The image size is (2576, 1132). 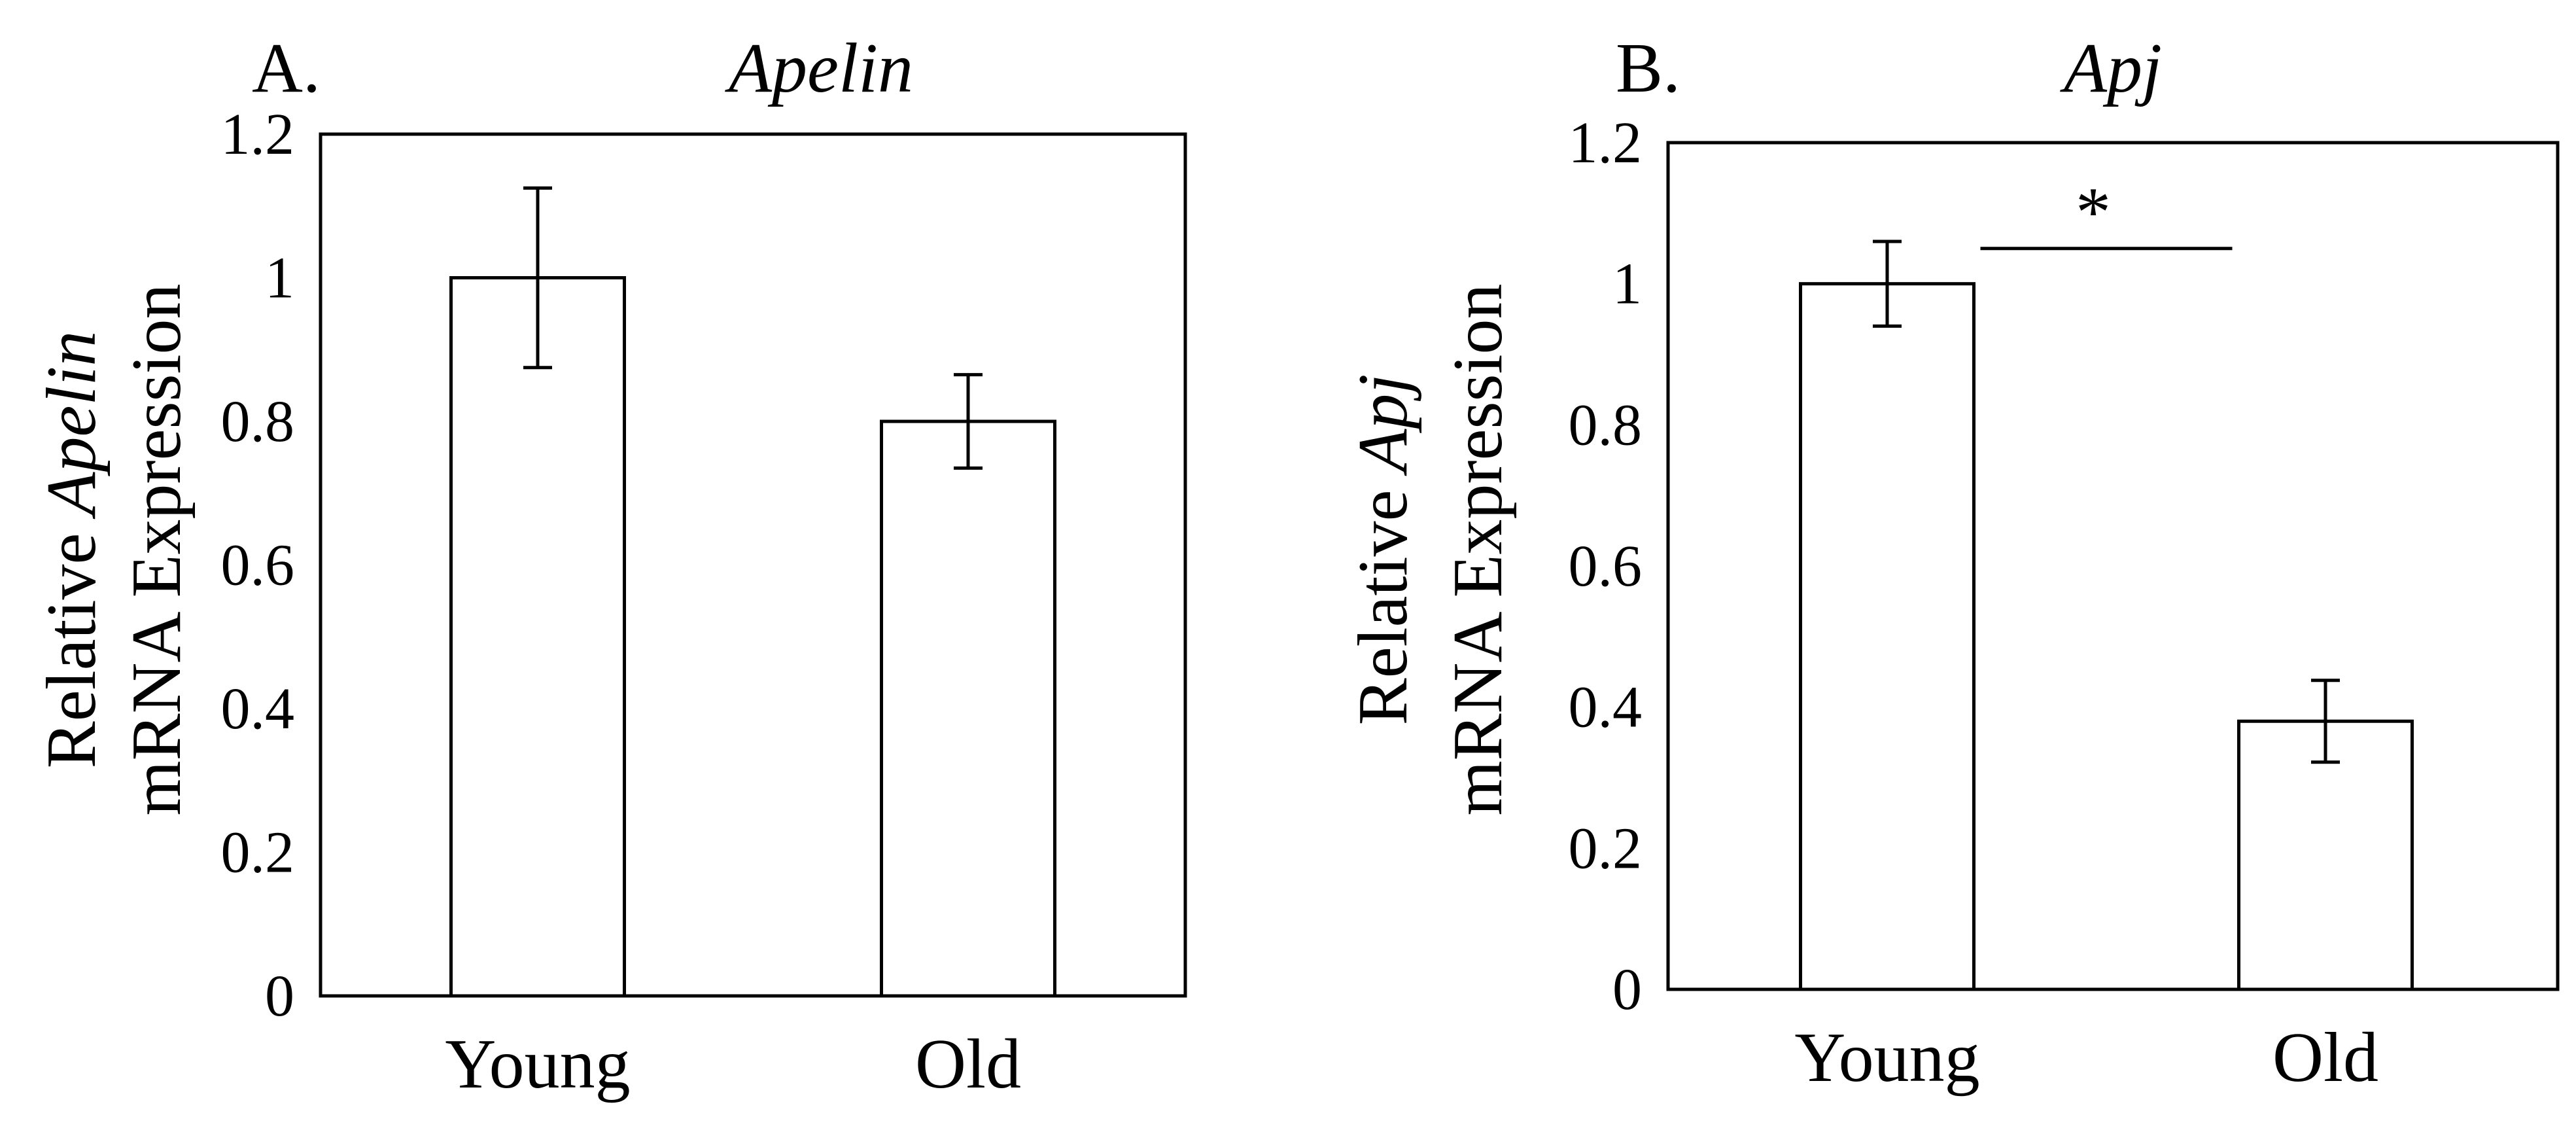 I want to click on panel-b-ytick-label: 0, so click(x=1627, y=989).